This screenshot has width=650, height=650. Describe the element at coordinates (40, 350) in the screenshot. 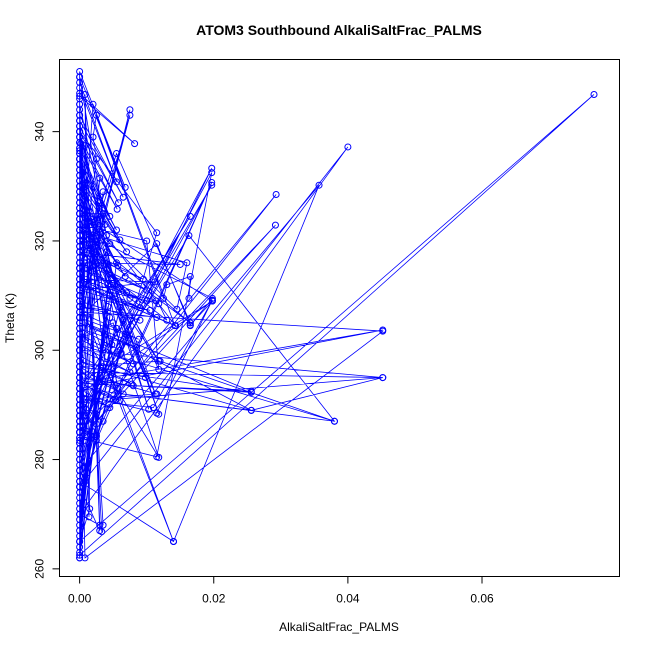

I see `y-tick-label: 300` at that location.